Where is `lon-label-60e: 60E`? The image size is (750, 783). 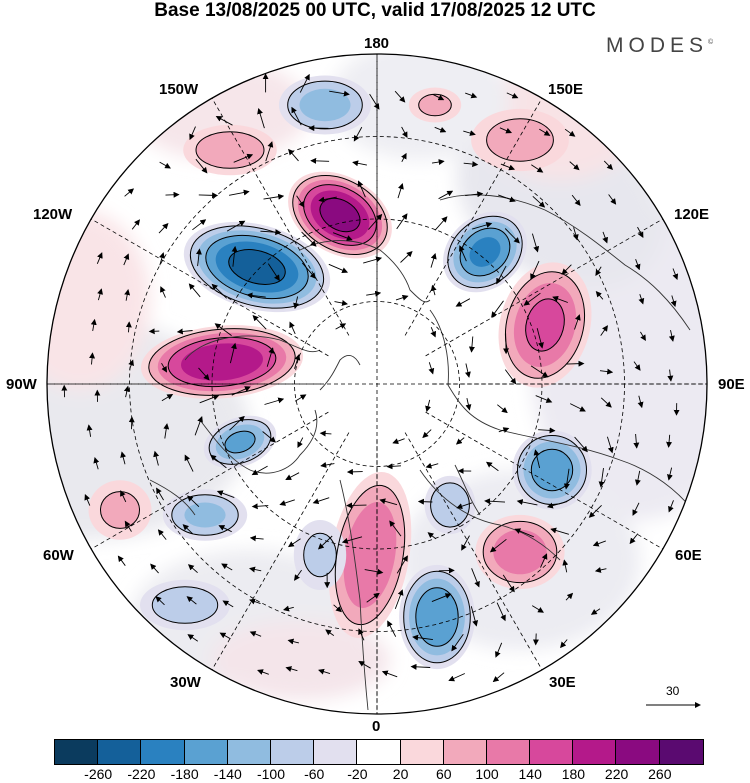 lon-label-60e: 60E is located at coordinates (688, 555).